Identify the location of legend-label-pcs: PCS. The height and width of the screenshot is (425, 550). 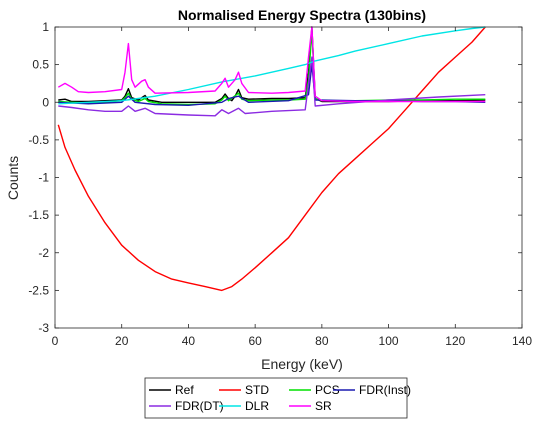
(327, 390).